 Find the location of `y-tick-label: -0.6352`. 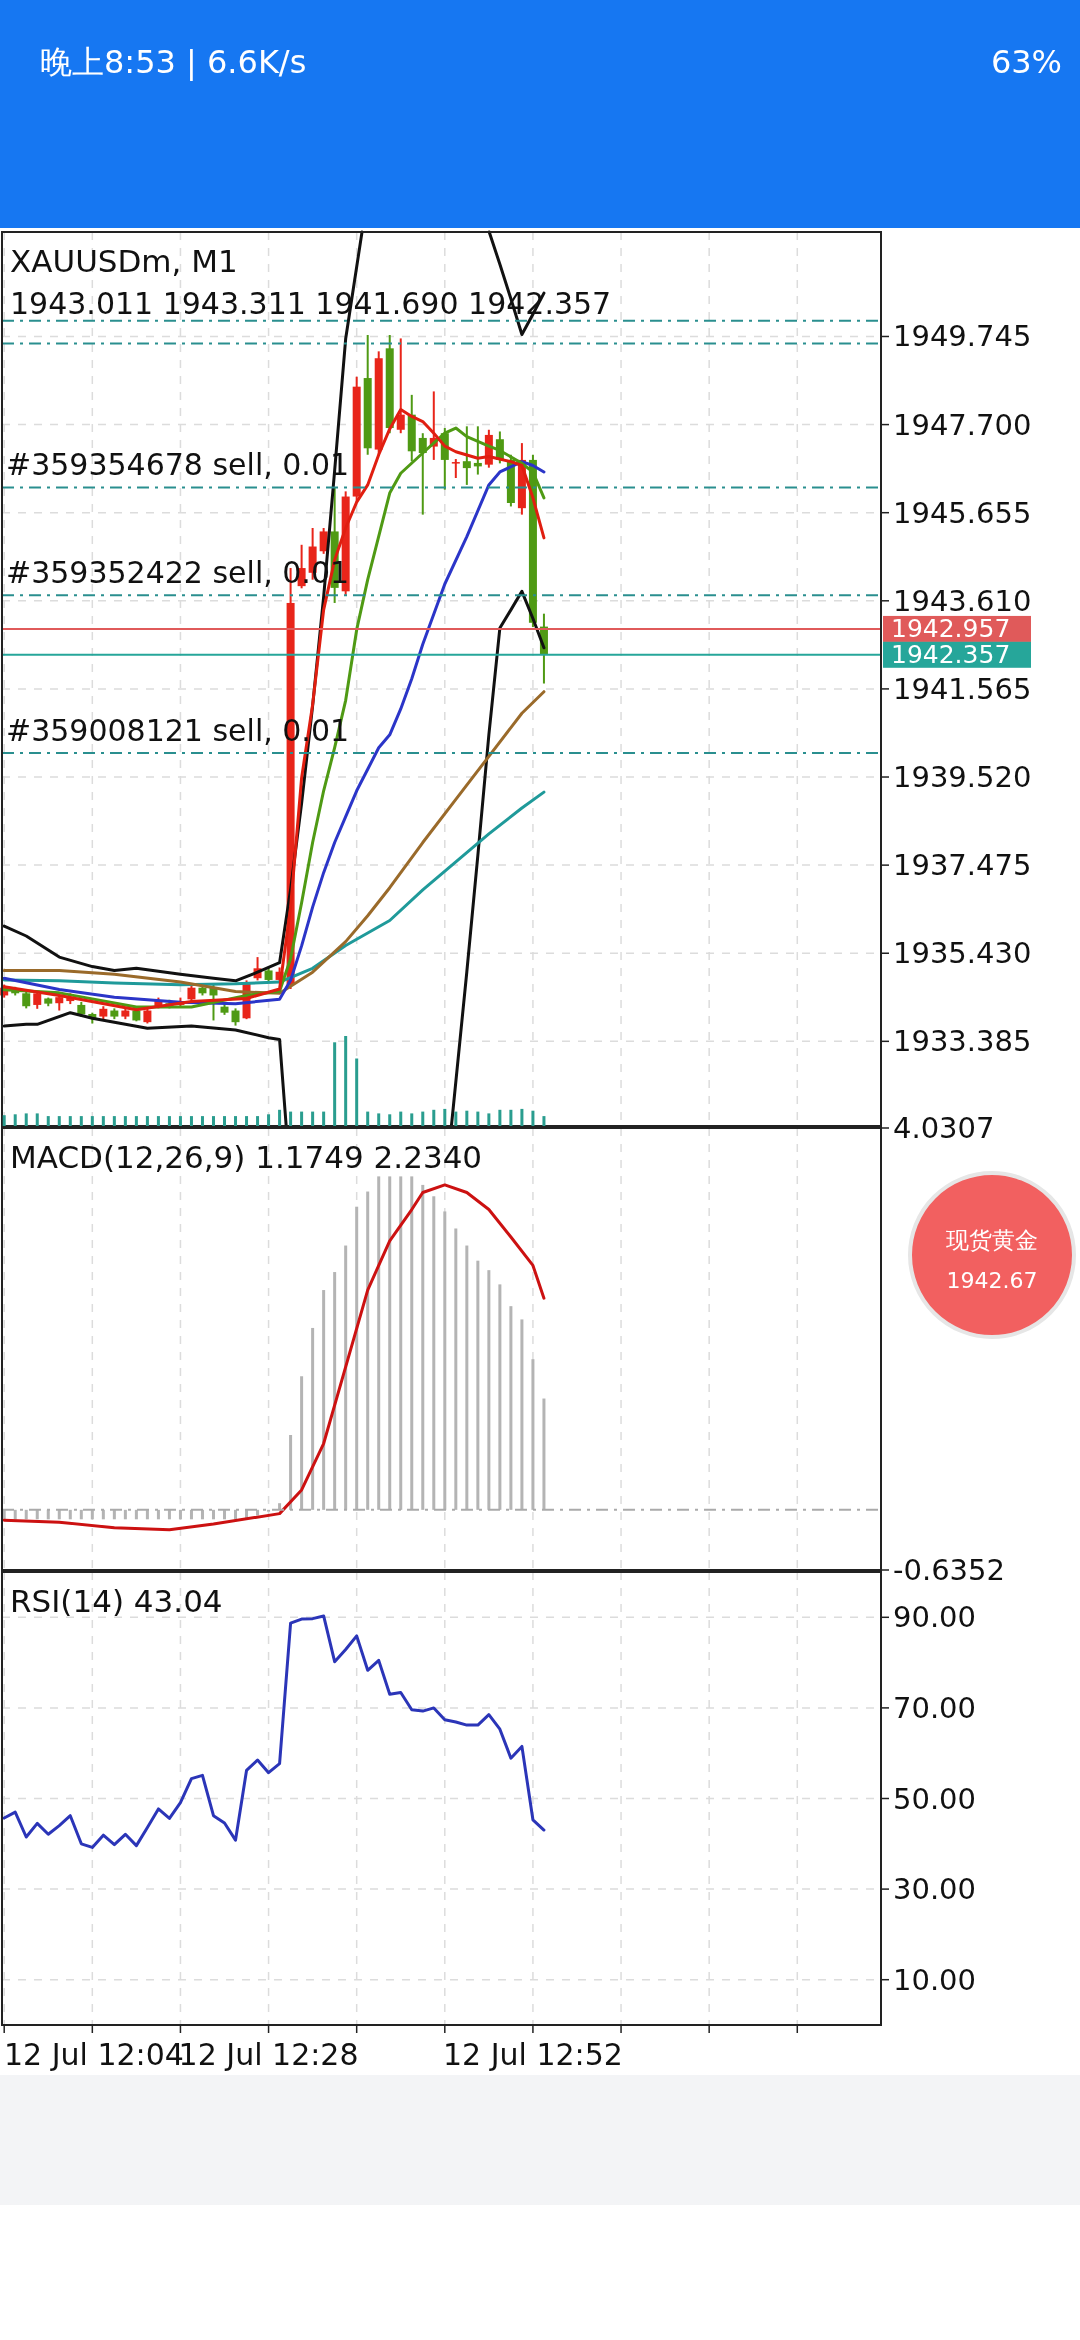

y-tick-label: -0.6352 is located at coordinates (949, 1570).